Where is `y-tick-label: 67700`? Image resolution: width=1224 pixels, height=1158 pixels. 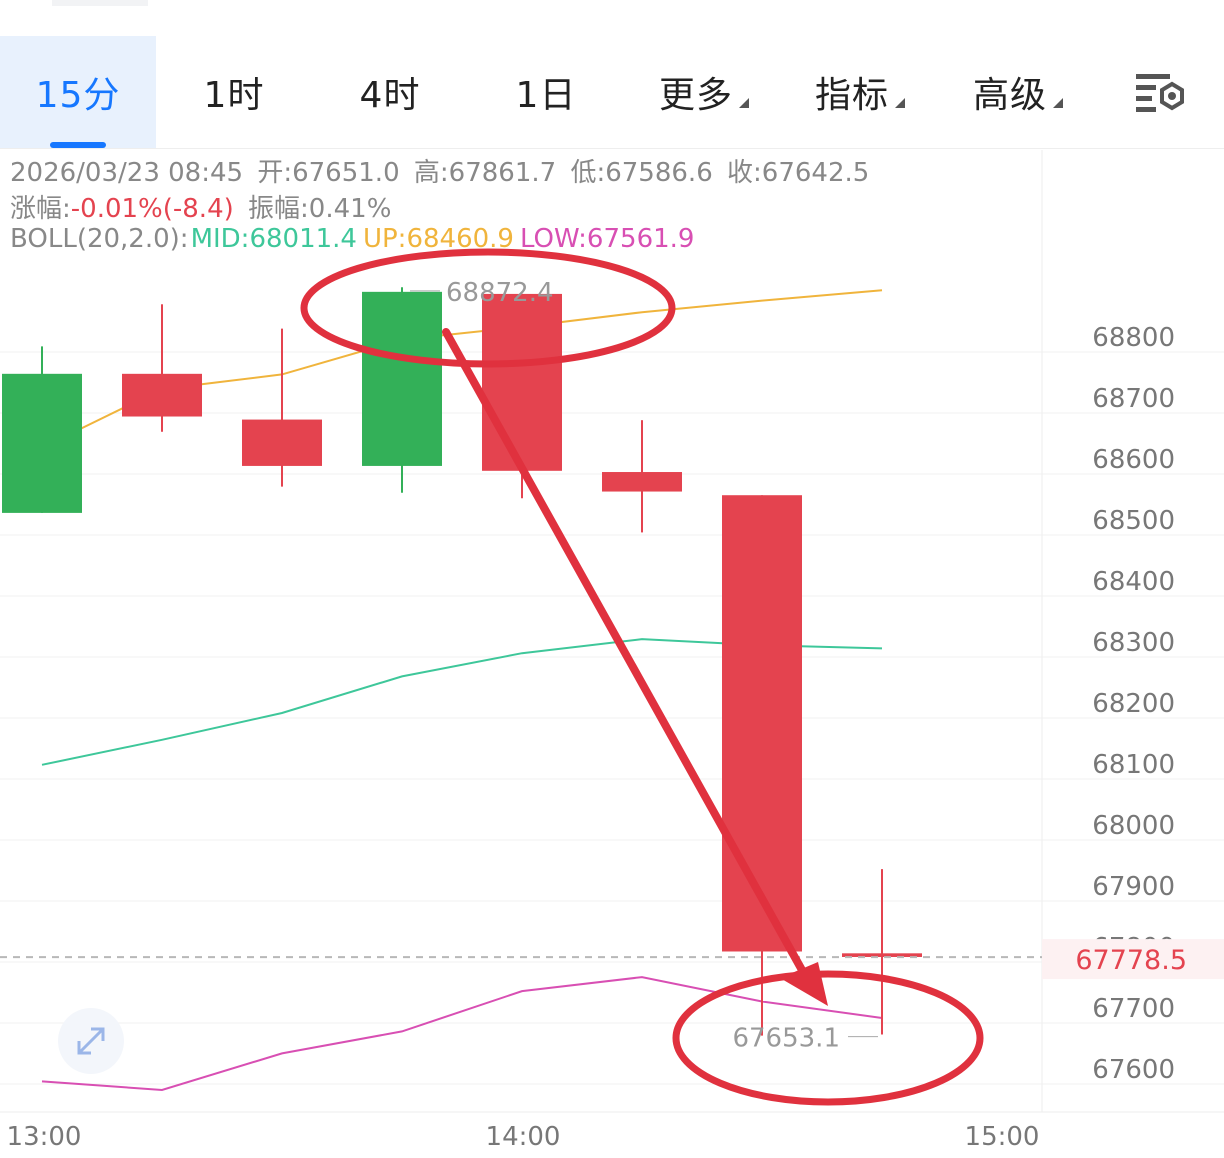
y-tick-label: 67700 is located at coordinates (1133, 1009).